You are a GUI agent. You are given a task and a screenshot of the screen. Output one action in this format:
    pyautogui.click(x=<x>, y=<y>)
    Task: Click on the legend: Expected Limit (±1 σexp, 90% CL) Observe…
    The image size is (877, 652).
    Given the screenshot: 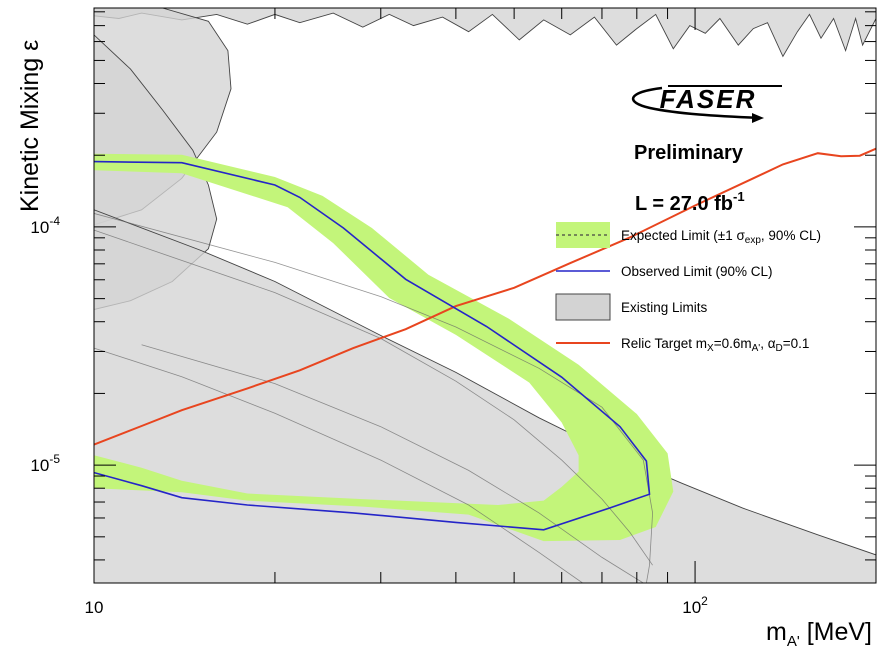 What is the action you would take?
    pyautogui.click(x=688, y=288)
    